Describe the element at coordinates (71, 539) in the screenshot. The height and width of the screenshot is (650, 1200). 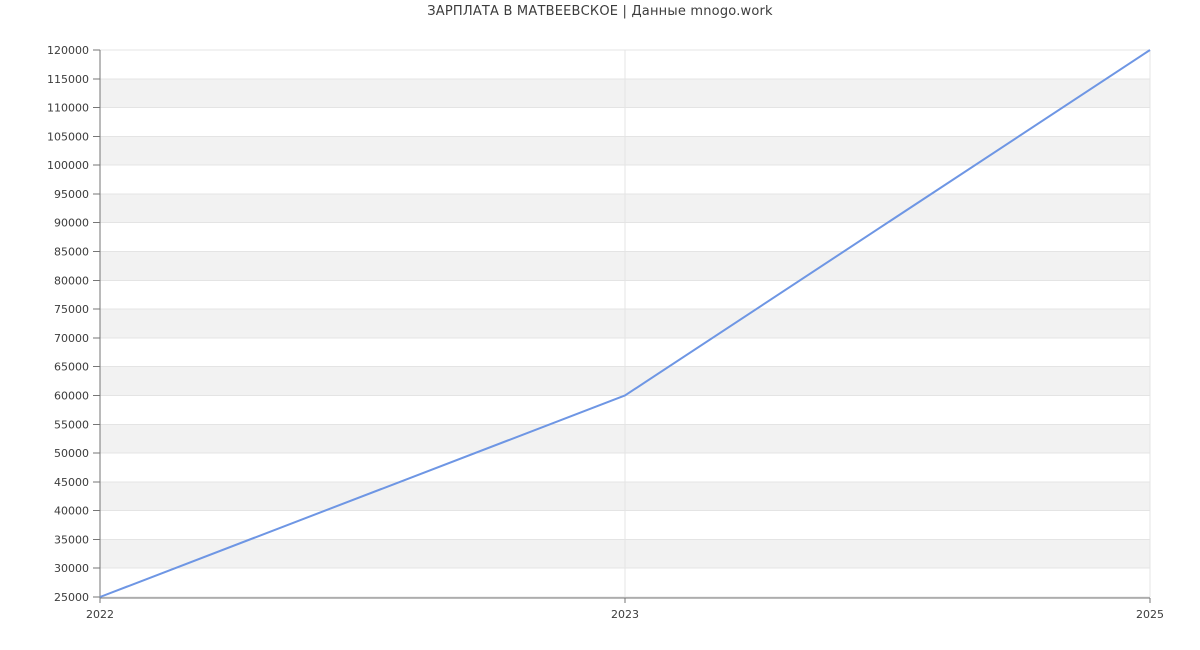
I see `y-tick-label: 35000` at that location.